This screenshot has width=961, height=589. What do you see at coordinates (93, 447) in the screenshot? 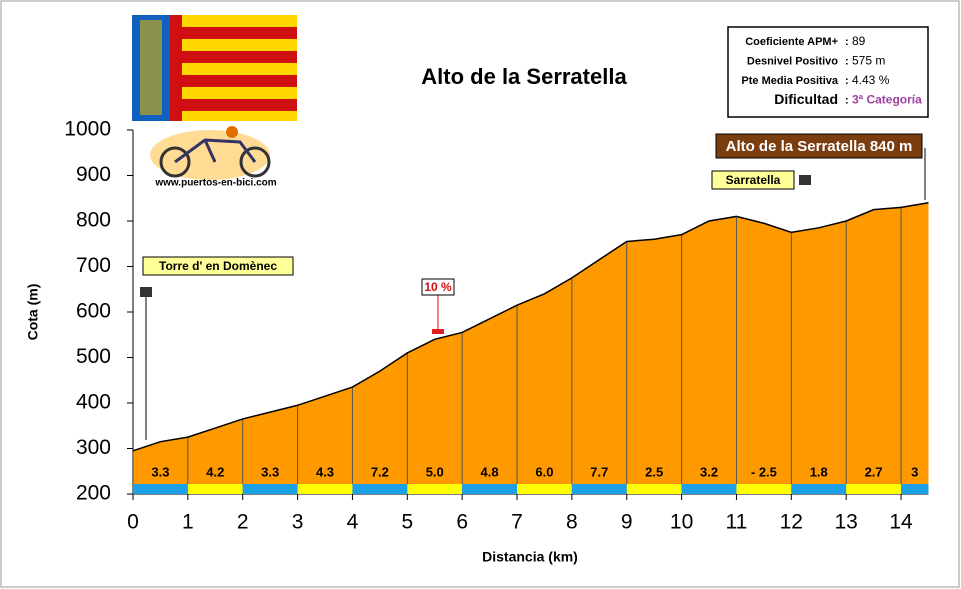
I see `y-tick-label: 300` at bounding box center [93, 447].